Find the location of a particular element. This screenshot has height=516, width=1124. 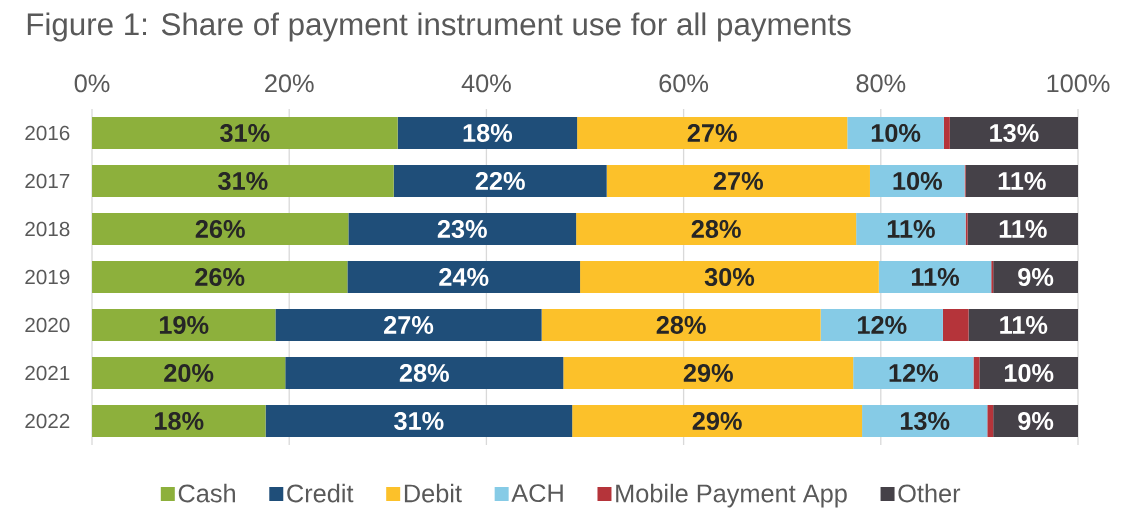

x-tick-label: 20% is located at coordinates (289, 83).